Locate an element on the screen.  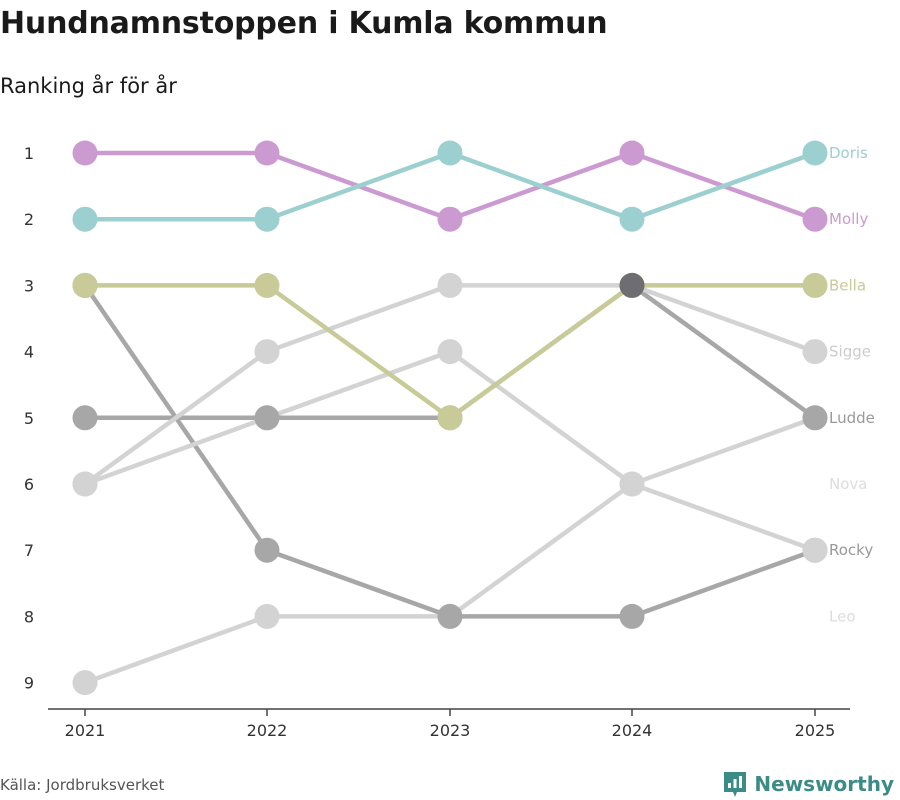
x-tick-label: 2025 is located at coordinates (815, 730).